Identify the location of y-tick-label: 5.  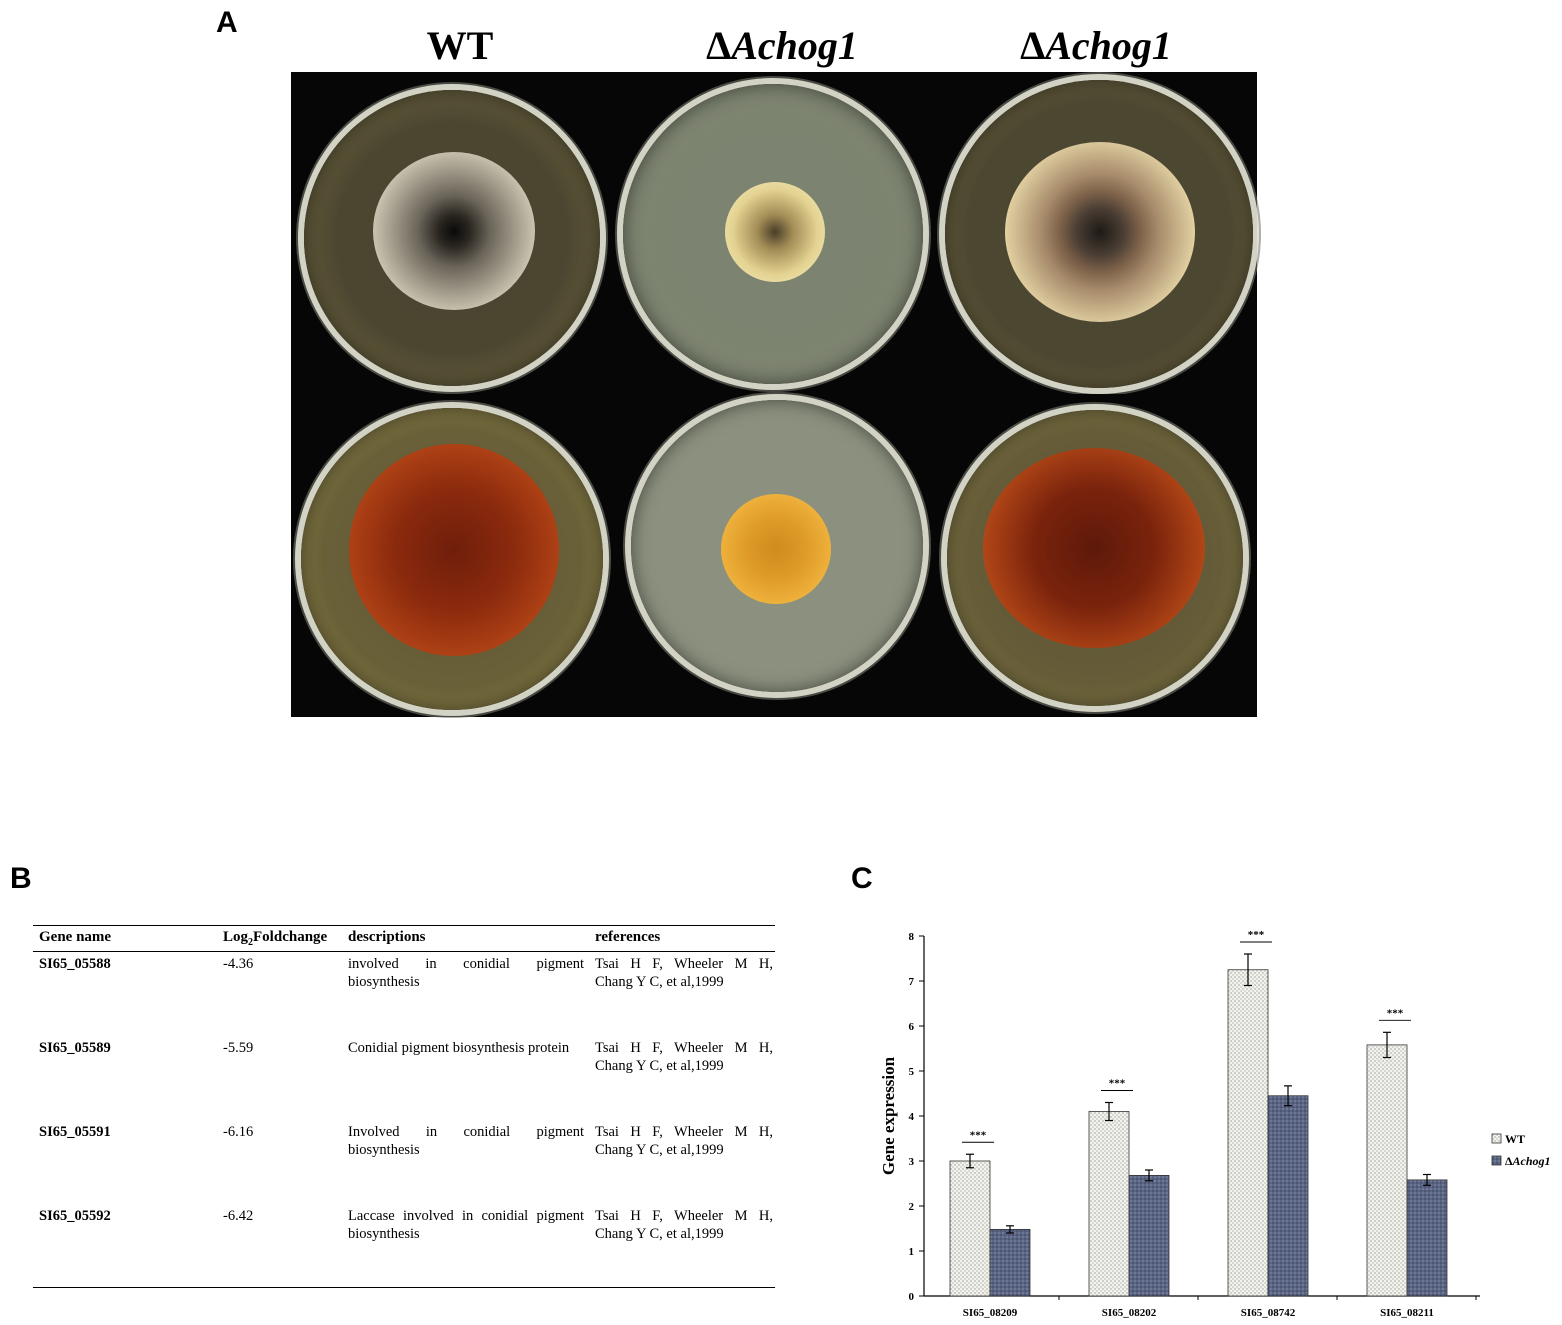
(912, 1072).